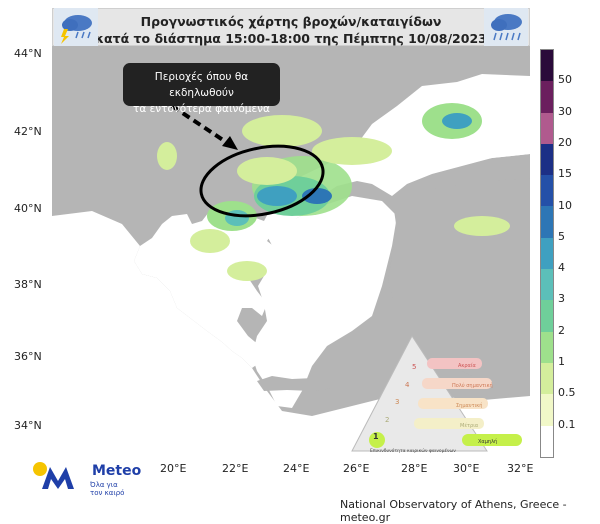 The height and width of the screenshot is (524, 600). I want to click on risk-level-1-number: 1, so click(376, 436).